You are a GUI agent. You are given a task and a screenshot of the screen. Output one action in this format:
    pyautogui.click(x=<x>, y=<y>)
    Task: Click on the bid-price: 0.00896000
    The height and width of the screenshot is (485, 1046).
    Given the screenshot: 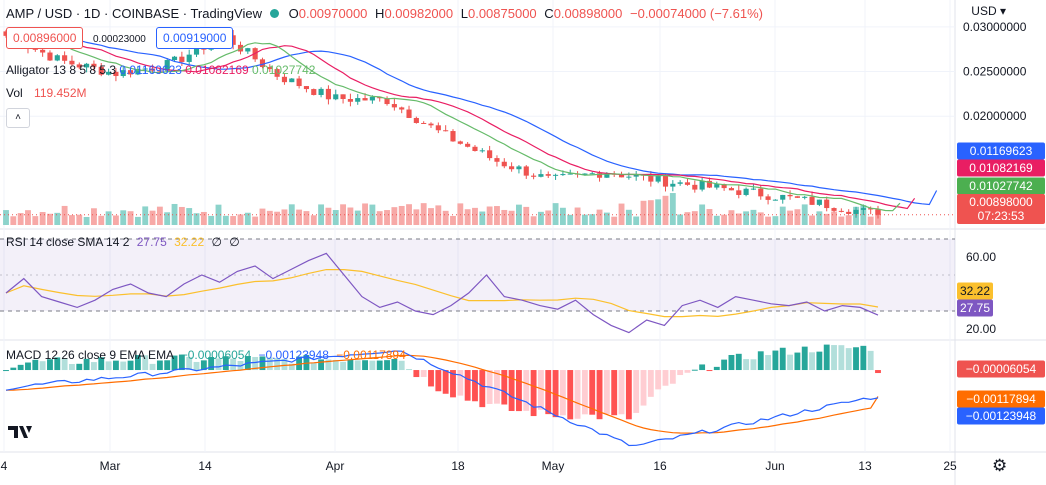 What is the action you would take?
    pyautogui.click(x=45, y=38)
    